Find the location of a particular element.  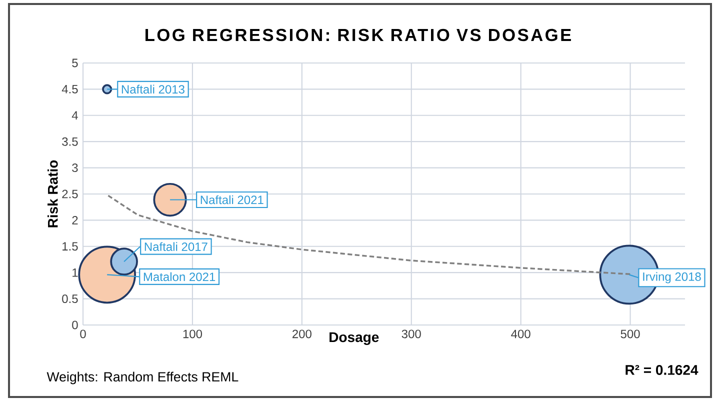

y-tick-label: 3.5 is located at coordinates (70, 141).